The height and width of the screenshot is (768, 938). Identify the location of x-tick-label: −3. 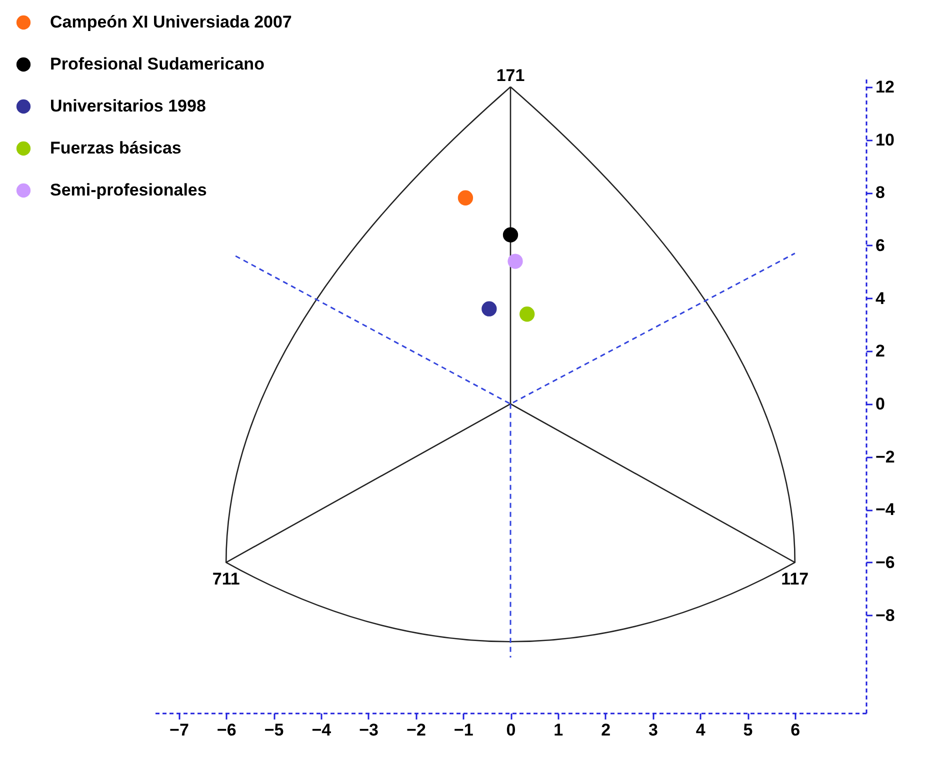
(368, 730).